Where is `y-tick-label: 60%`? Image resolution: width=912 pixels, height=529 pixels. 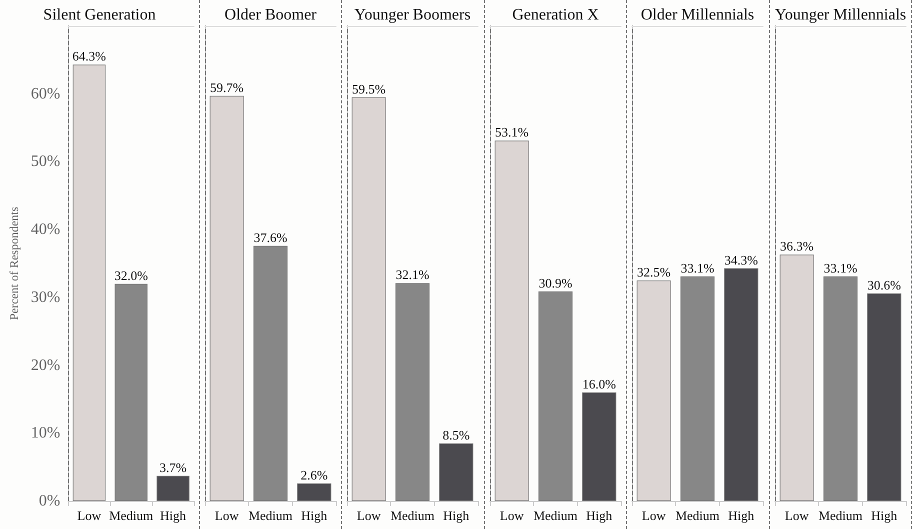 y-tick-label: 60% is located at coordinates (45, 93).